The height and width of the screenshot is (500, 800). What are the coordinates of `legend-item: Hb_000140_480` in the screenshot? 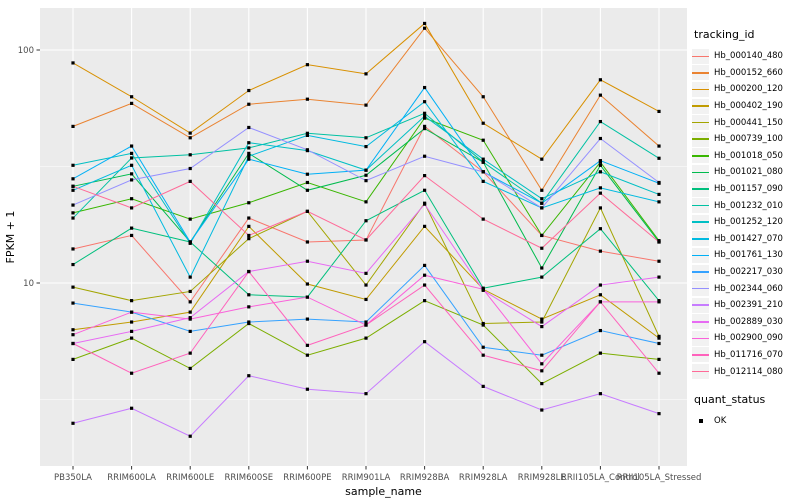 It's located at (745, 56).